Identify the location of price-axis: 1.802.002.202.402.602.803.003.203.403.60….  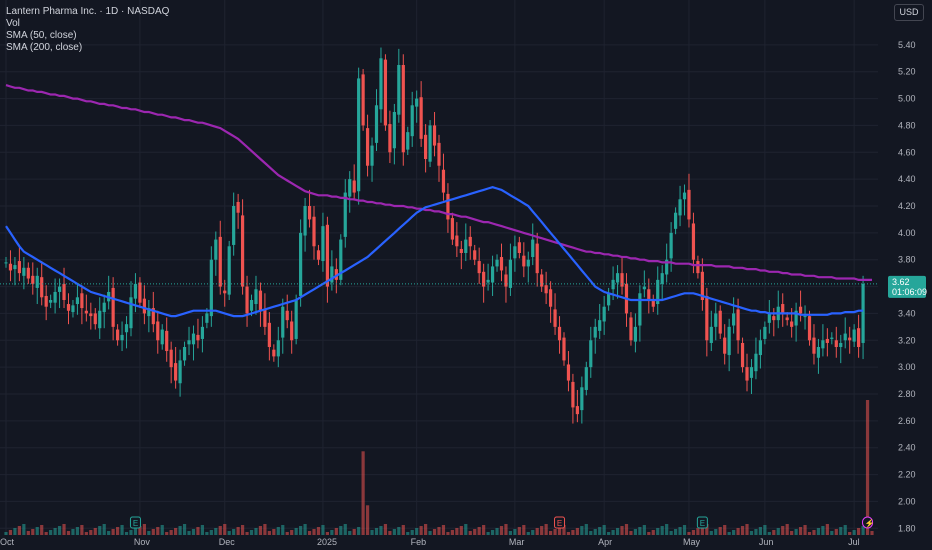
(905, 275).